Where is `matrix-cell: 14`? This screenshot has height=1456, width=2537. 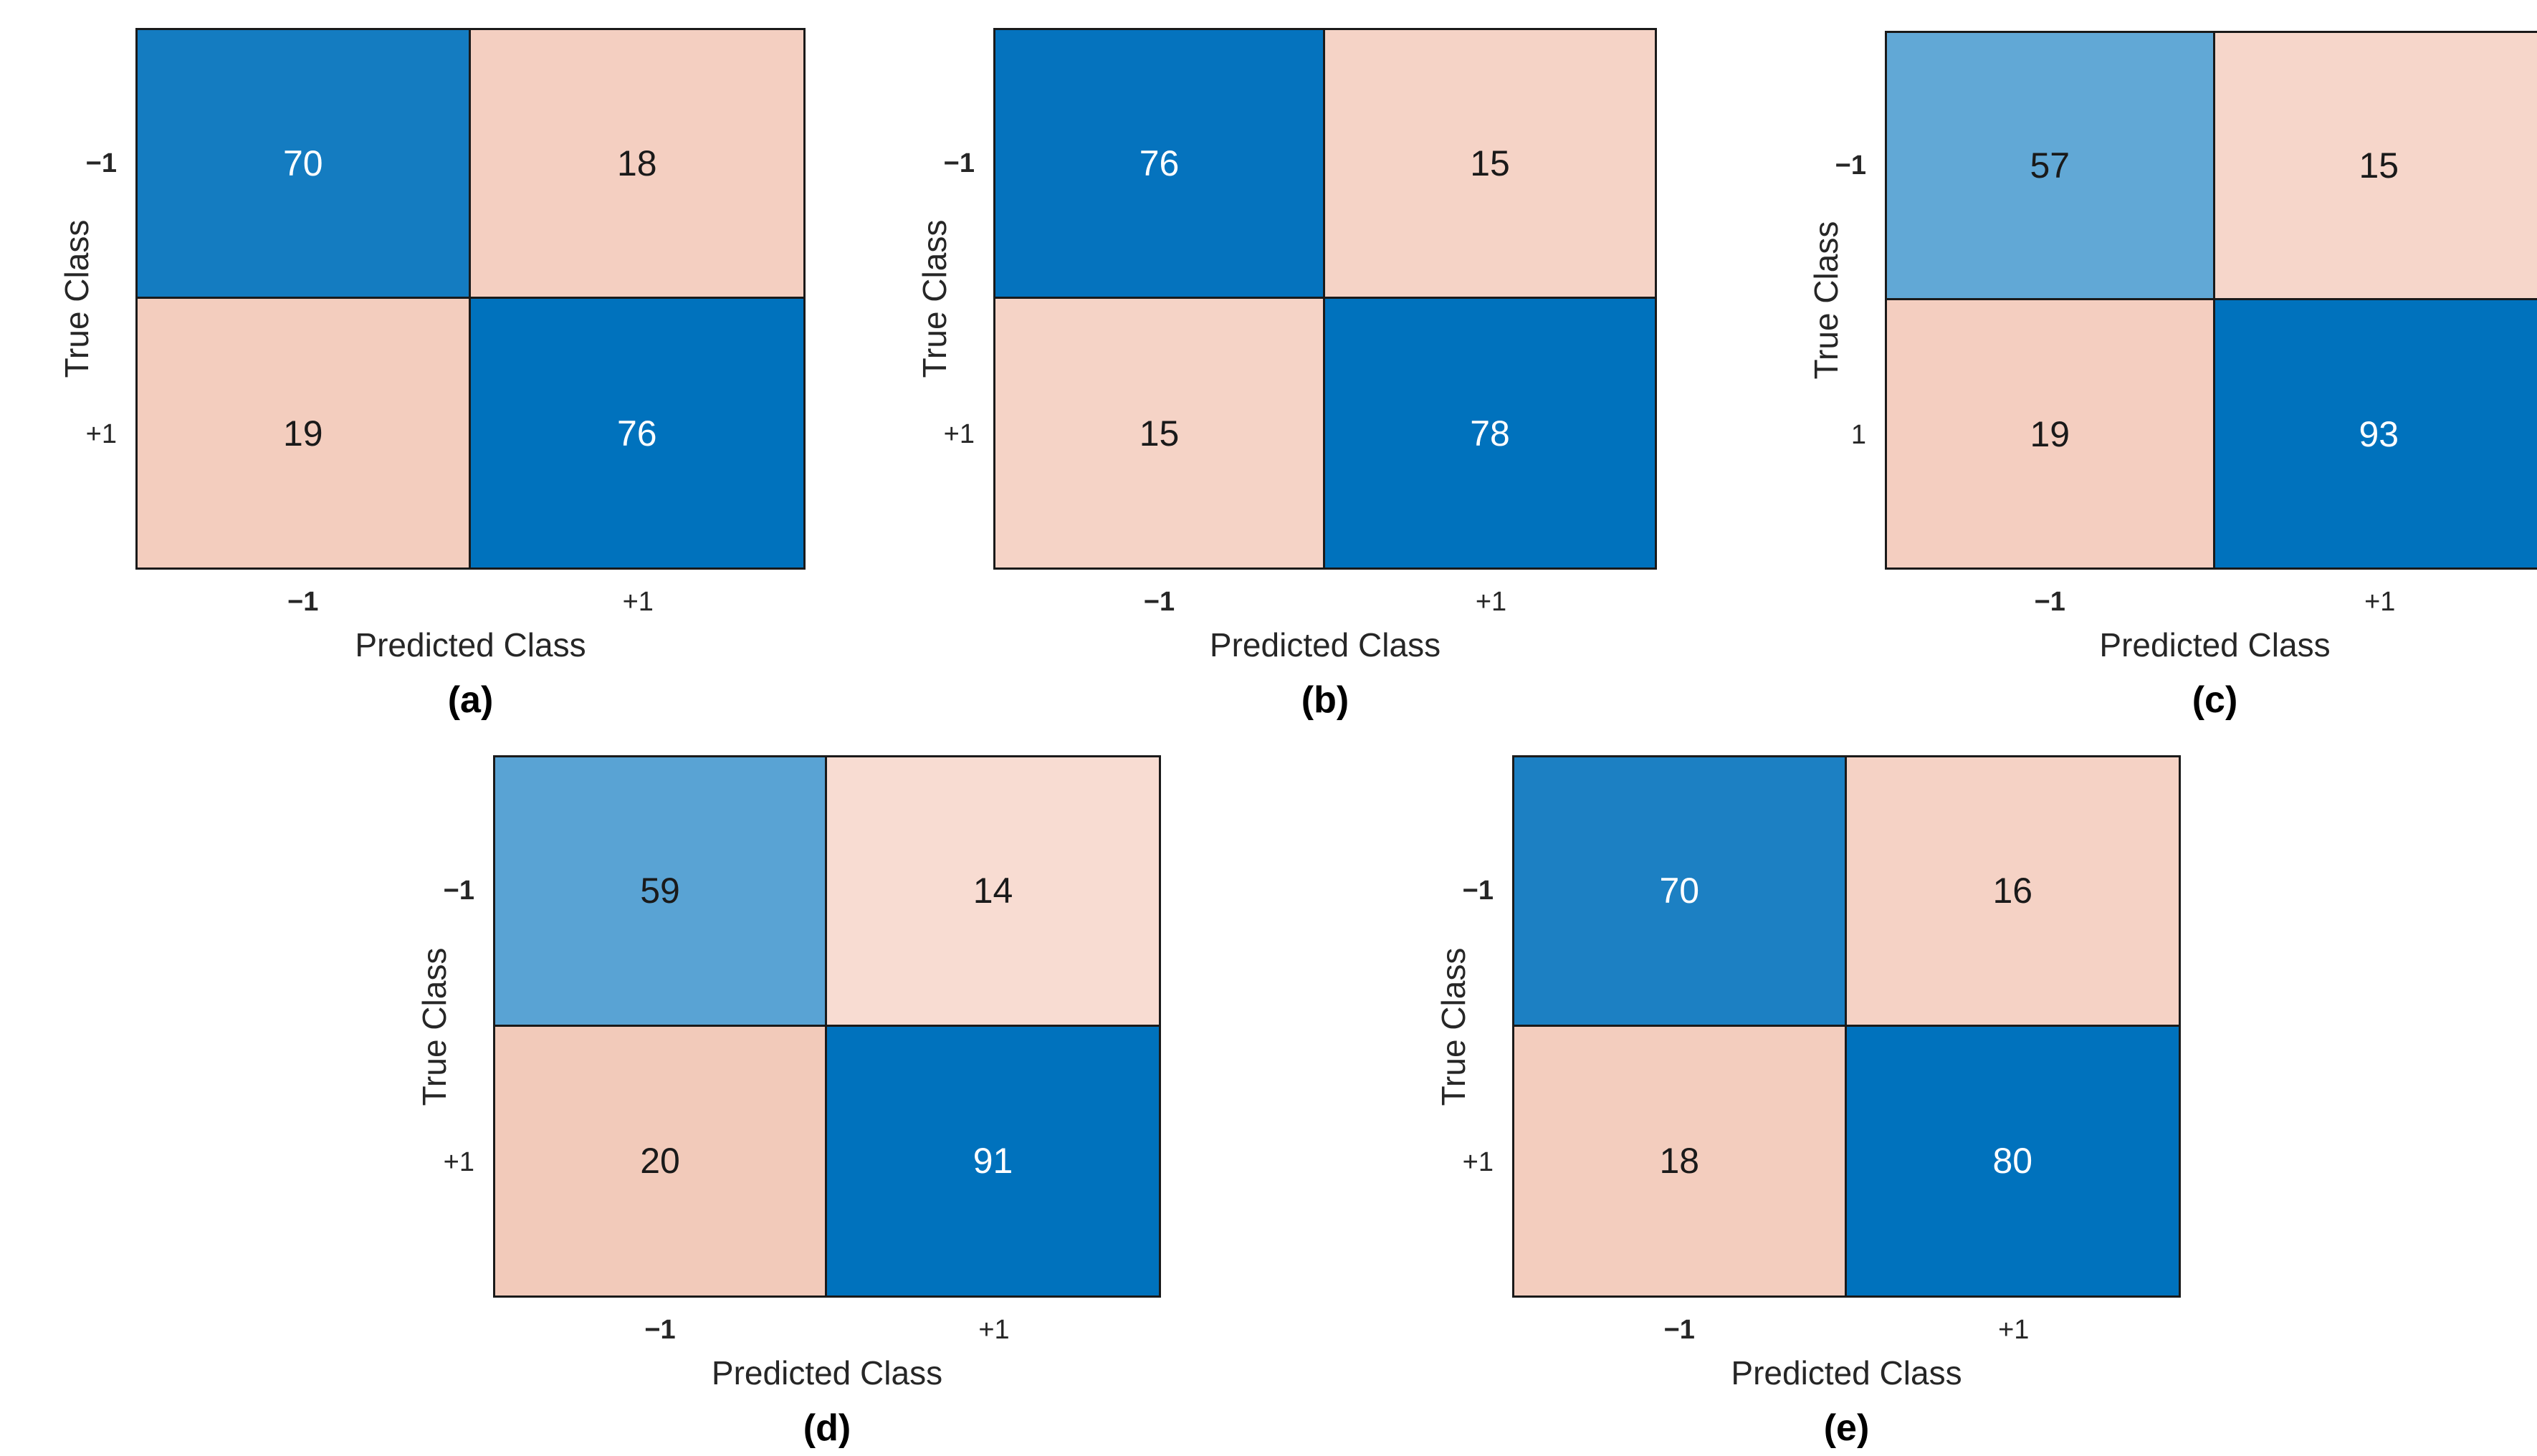
matrix-cell: 14 is located at coordinates (993, 892).